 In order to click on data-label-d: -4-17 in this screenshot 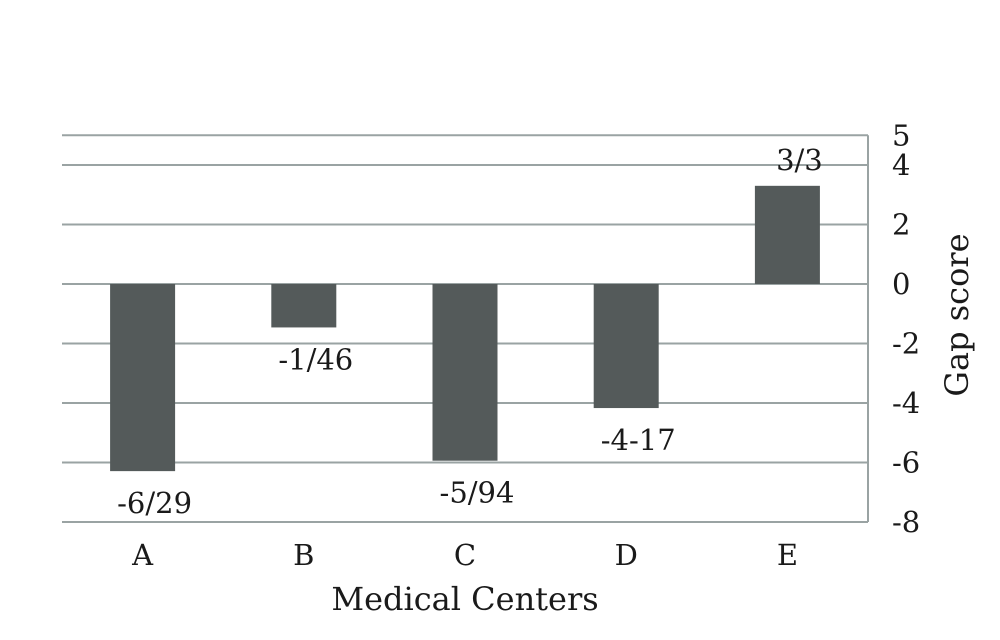, I will do `click(638, 440)`.